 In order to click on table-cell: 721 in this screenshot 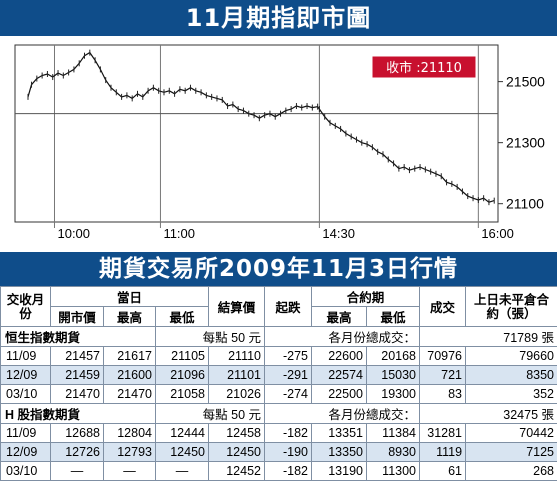, I will do `click(443, 375)`.